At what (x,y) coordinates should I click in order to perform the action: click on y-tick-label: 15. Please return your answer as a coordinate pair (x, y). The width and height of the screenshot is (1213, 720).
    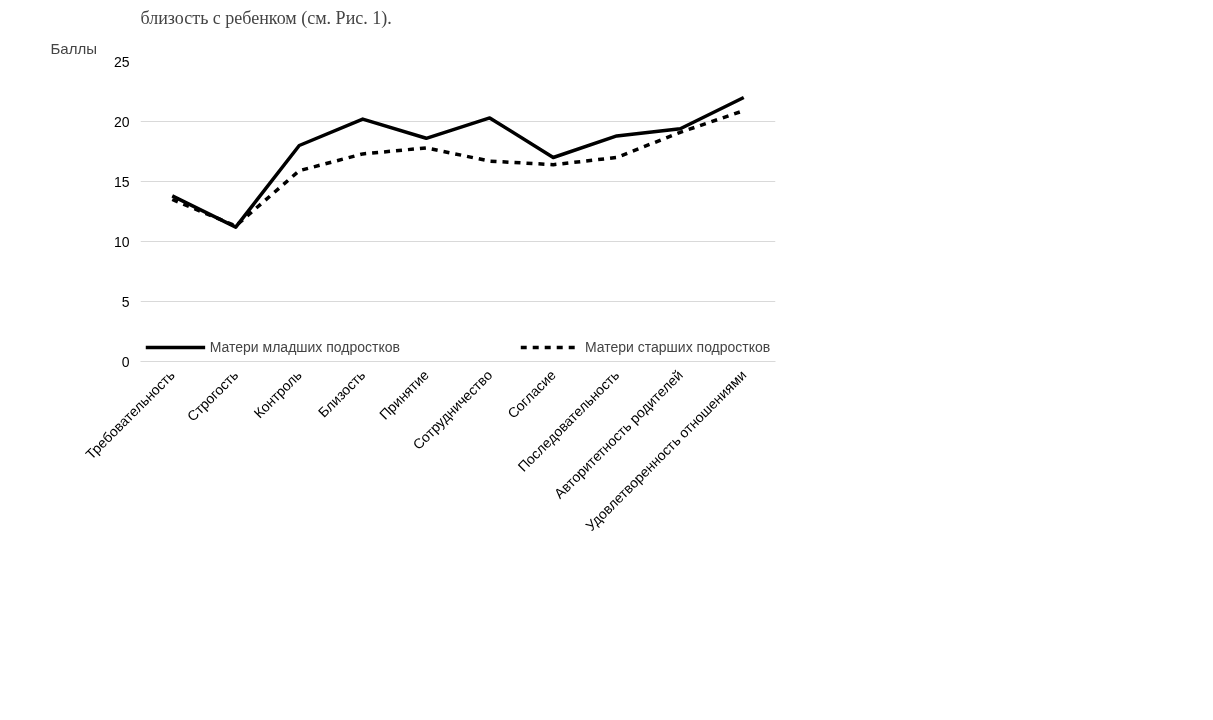
    Looking at the image, I should click on (121, 181).